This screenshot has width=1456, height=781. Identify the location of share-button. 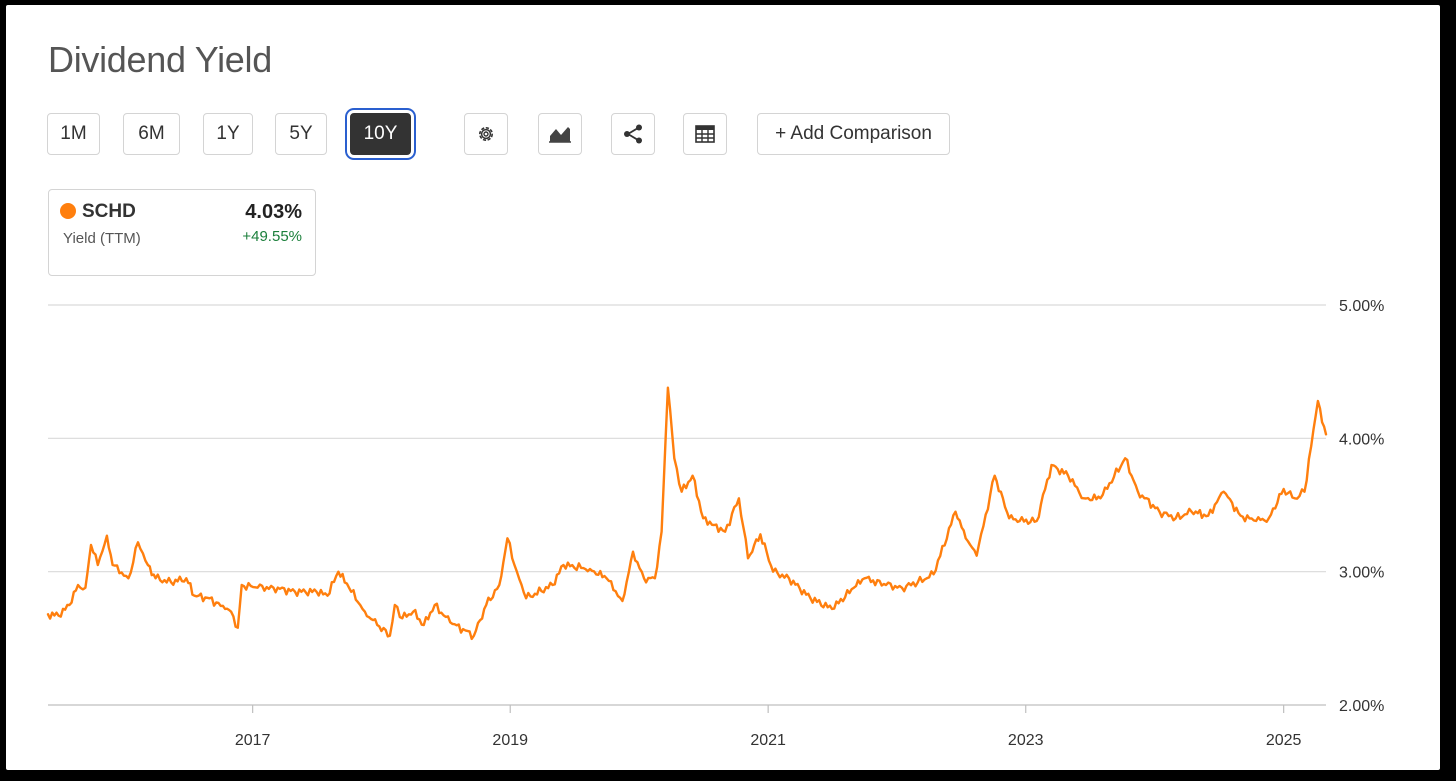
(633, 134).